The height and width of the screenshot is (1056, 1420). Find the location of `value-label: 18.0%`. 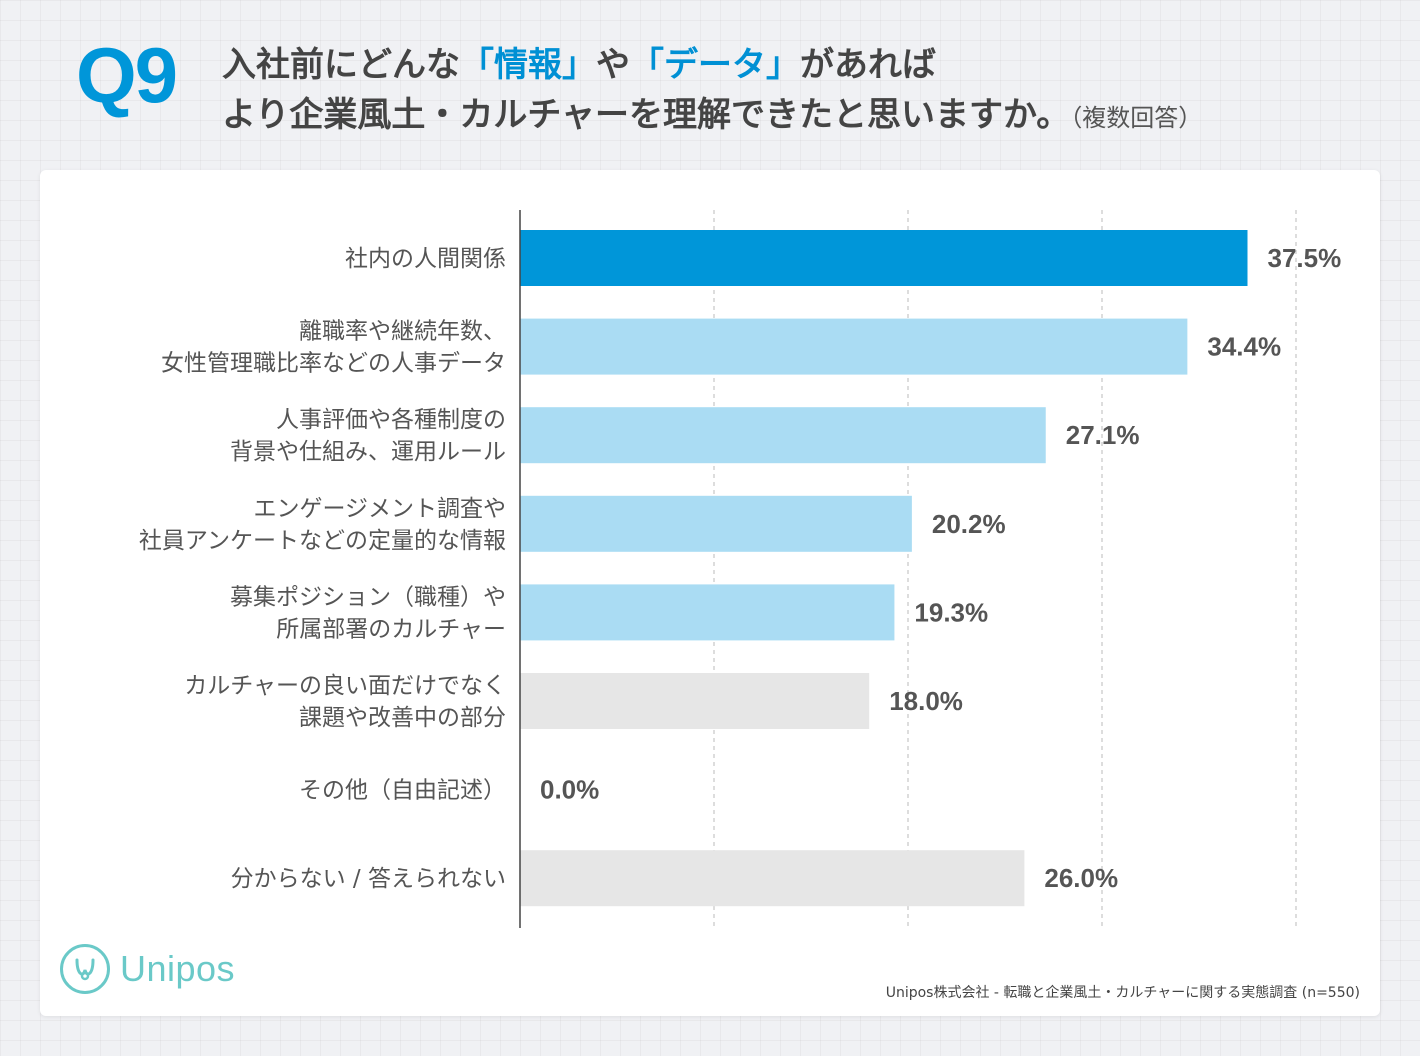

value-label: 18.0% is located at coordinates (926, 701).